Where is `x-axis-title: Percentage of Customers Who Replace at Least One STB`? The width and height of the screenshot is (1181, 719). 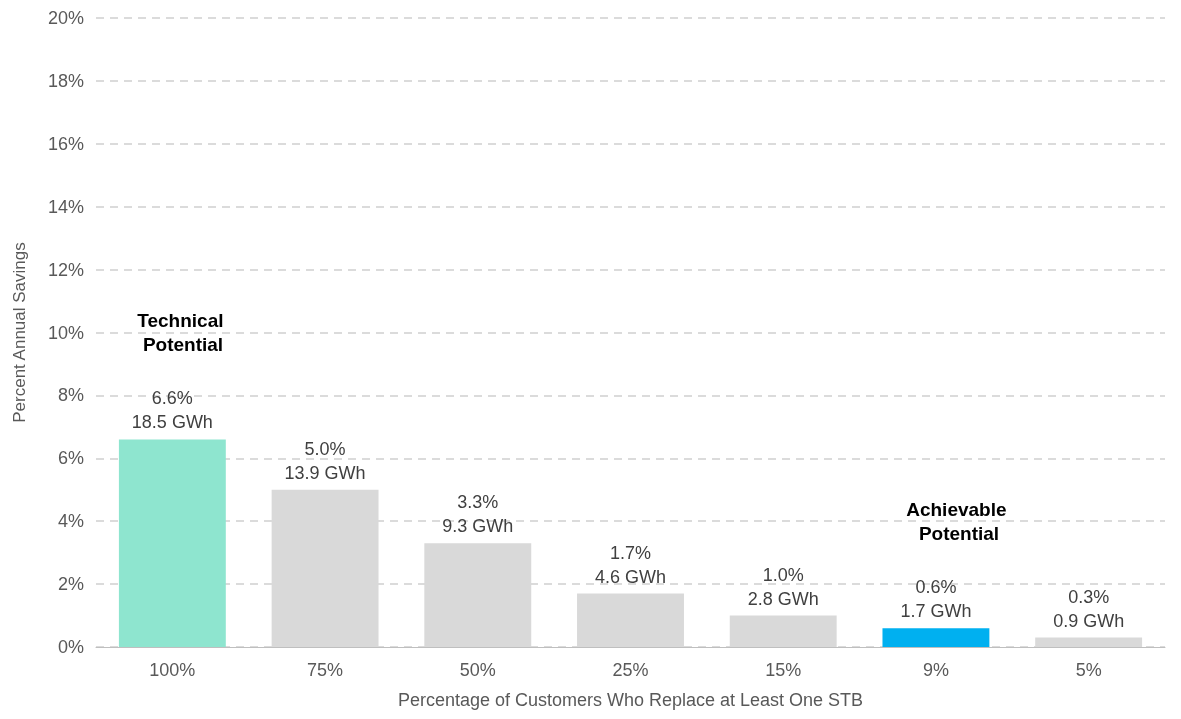 x-axis-title: Percentage of Customers Who Replace at Least One STB is located at coordinates (630, 700).